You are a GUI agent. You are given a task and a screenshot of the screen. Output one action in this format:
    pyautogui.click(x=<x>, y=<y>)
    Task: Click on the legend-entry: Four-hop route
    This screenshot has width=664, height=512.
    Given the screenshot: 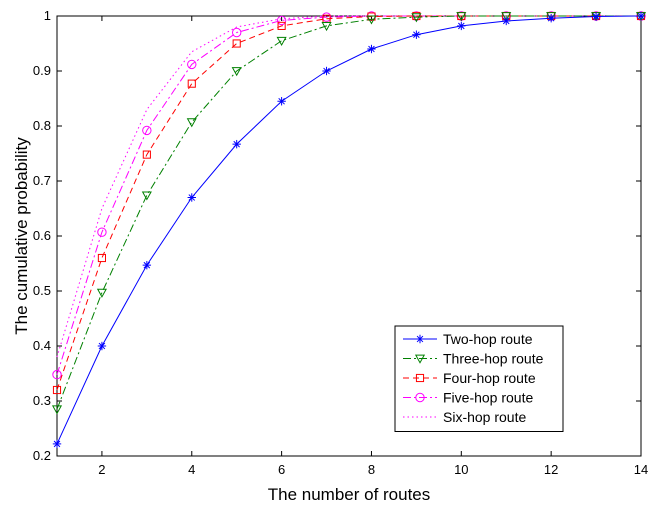 What is the action you would take?
    pyautogui.click(x=469, y=378)
    